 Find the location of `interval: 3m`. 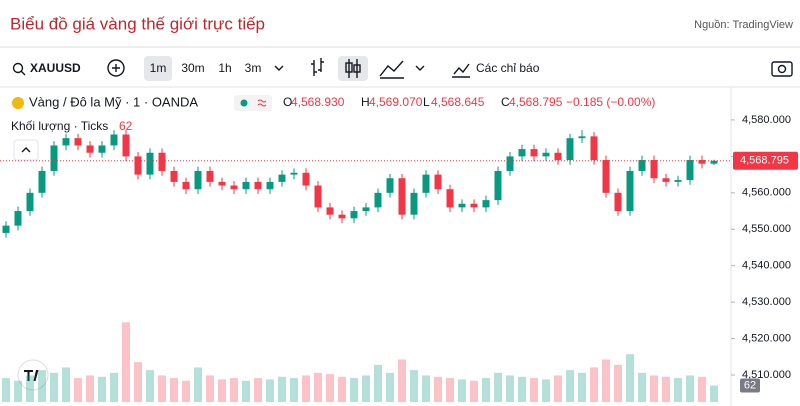

interval: 3m is located at coordinates (253, 68).